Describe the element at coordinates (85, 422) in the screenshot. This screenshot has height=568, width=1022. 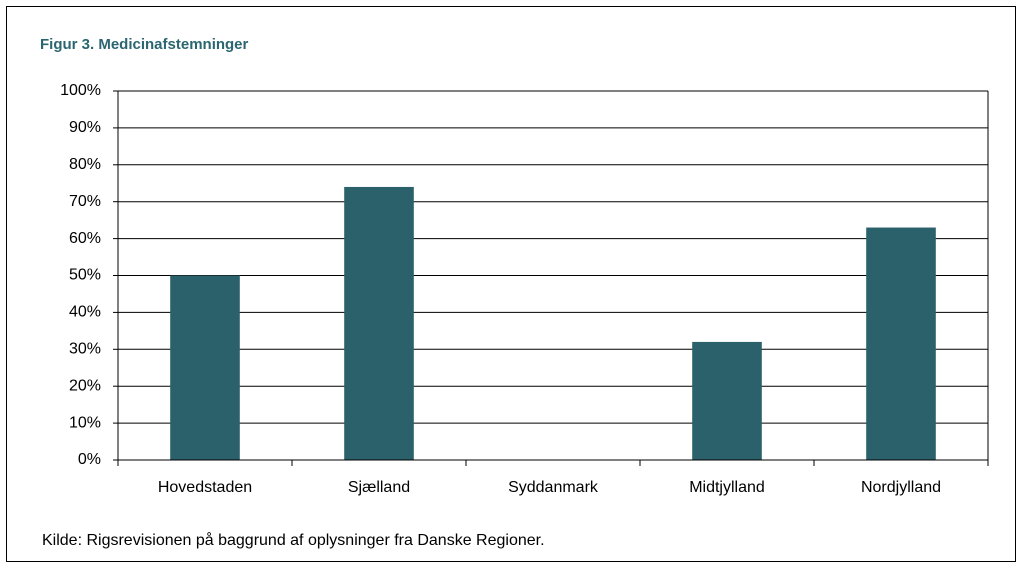
I see `y-tick-label: 10%` at that location.